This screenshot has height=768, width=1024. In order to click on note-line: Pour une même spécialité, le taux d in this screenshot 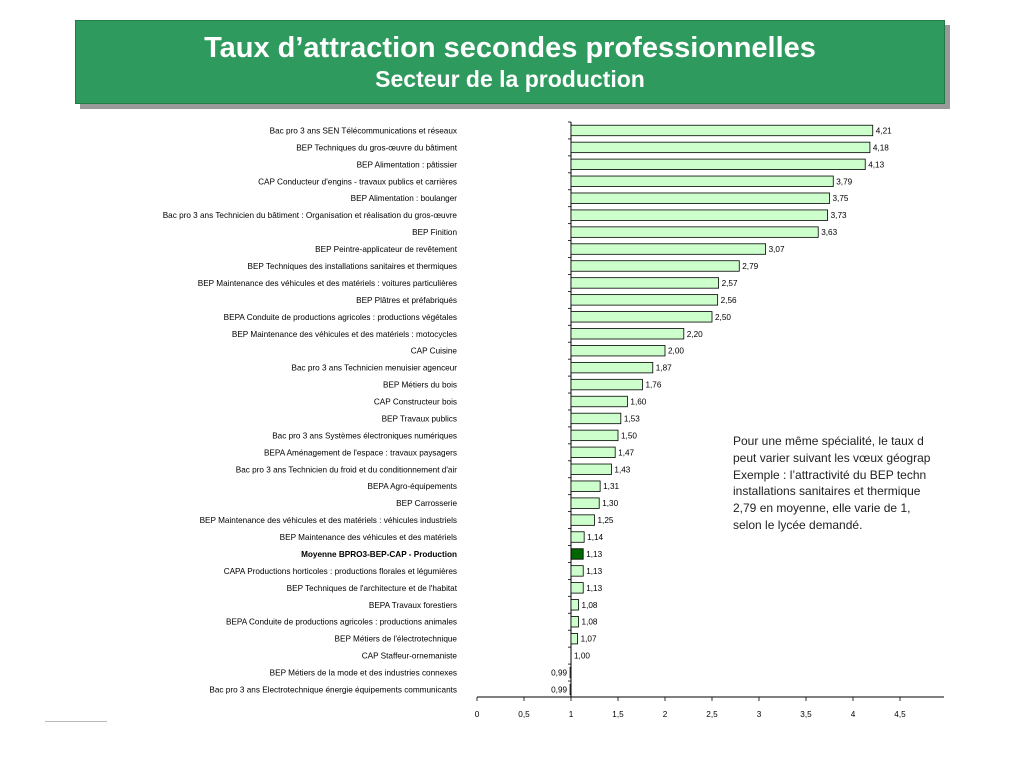, I will do `click(828, 441)`.